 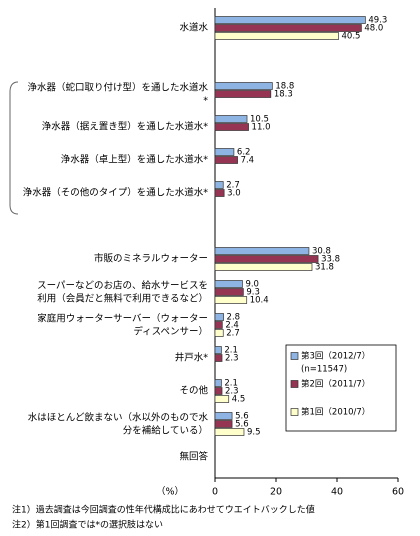 What do you see at coordinates (117, 93) in the screenshot?
I see `category-label: 浄水器（蛇口取り付け型）を通した水道水*` at bounding box center [117, 93].